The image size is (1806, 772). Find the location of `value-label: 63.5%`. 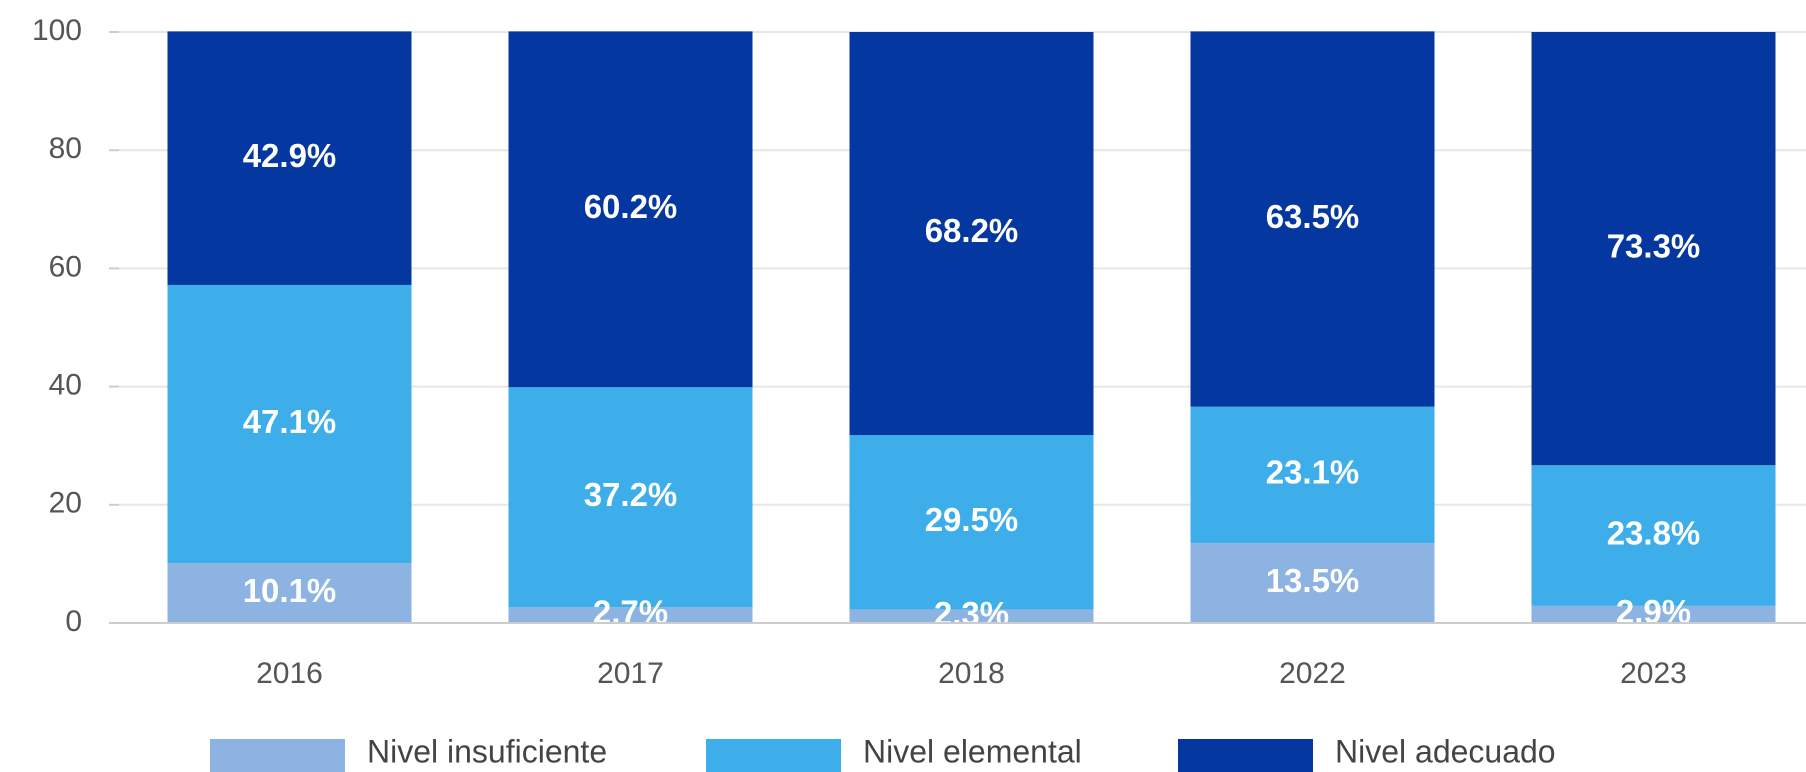

value-label: 63.5% is located at coordinates (1313, 216).